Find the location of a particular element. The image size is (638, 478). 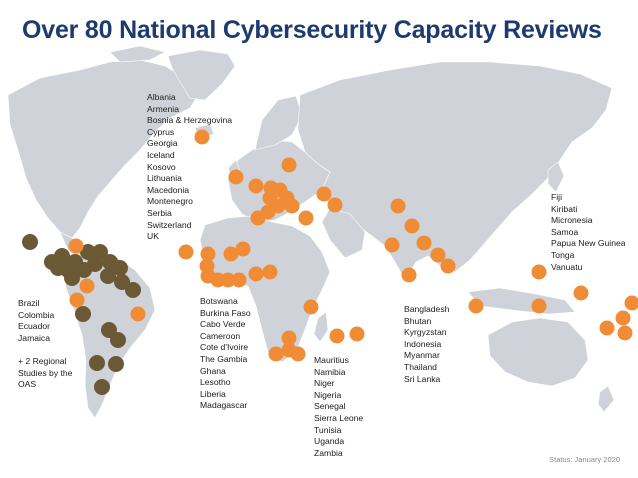

oas-note-line: OAS is located at coordinates (27, 384).